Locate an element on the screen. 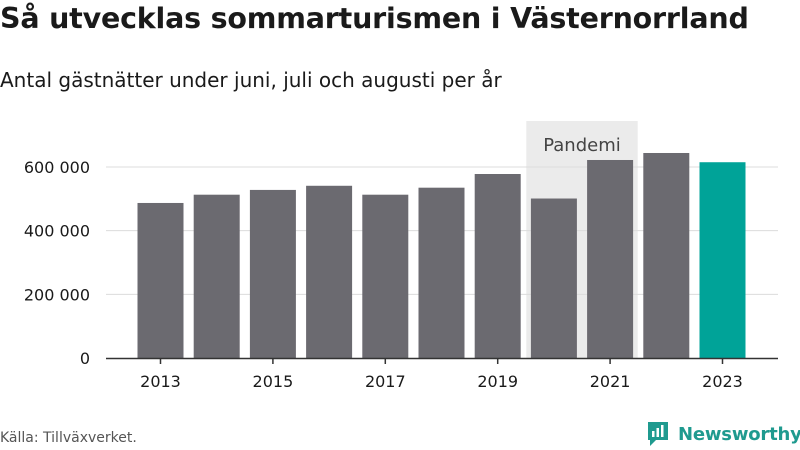 This screenshot has height=450, width=800. source-note: Källa: Tillväxverket. is located at coordinates (68, 438).